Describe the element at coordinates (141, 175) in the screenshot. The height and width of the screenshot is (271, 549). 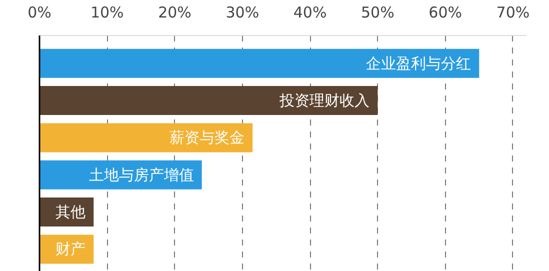
I see `y-tick-label: 土地与房产增值` at that location.